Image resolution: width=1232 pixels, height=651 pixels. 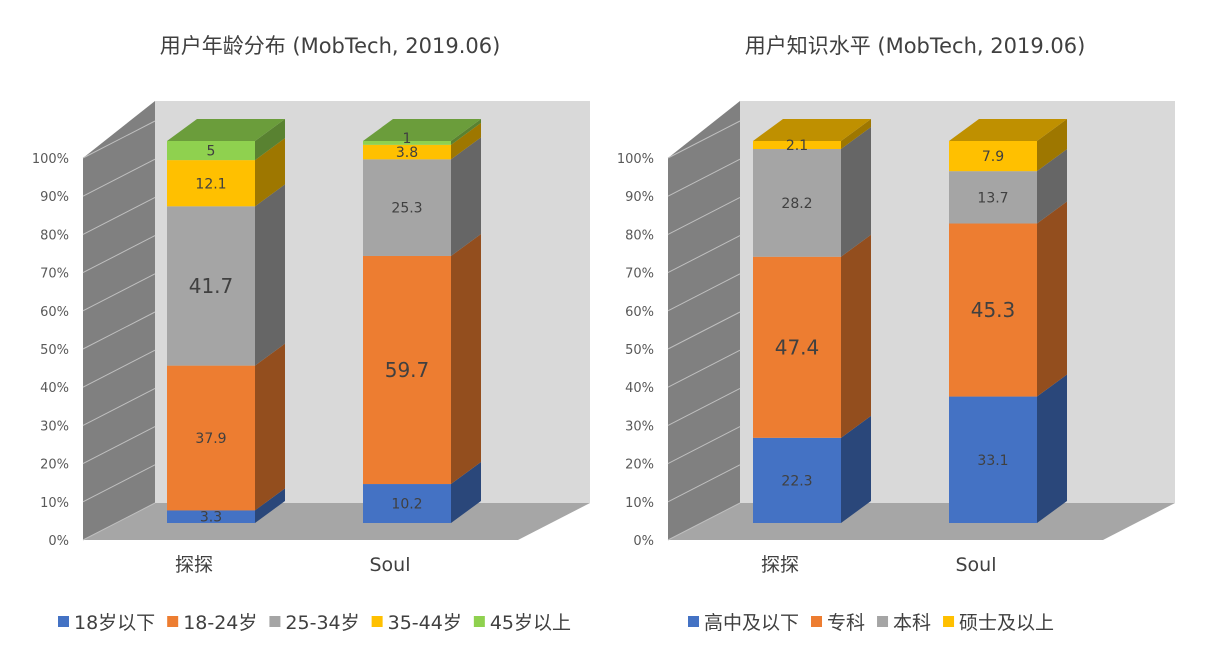 I want to click on legend-item: 18-24岁, so click(x=212, y=623).